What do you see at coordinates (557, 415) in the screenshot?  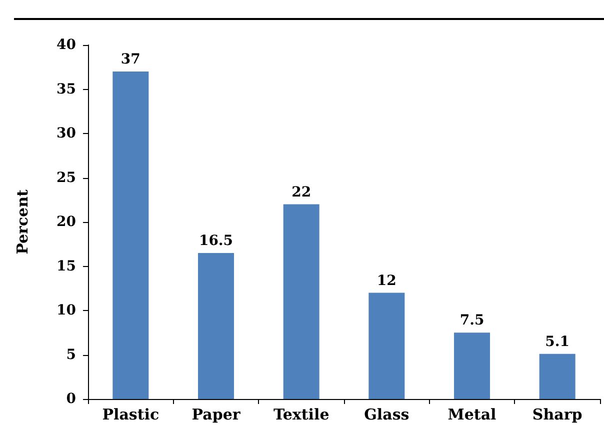 I see `x-tick-label: Sharp` at bounding box center [557, 415].